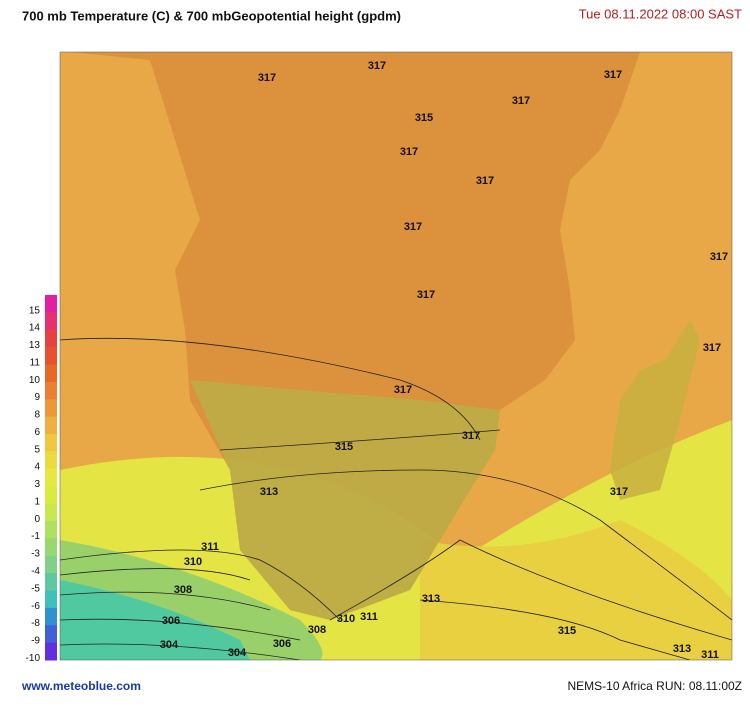 The image size is (750, 718). What do you see at coordinates (35, 623) in the screenshot?
I see `legend-label: -8` at bounding box center [35, 623].